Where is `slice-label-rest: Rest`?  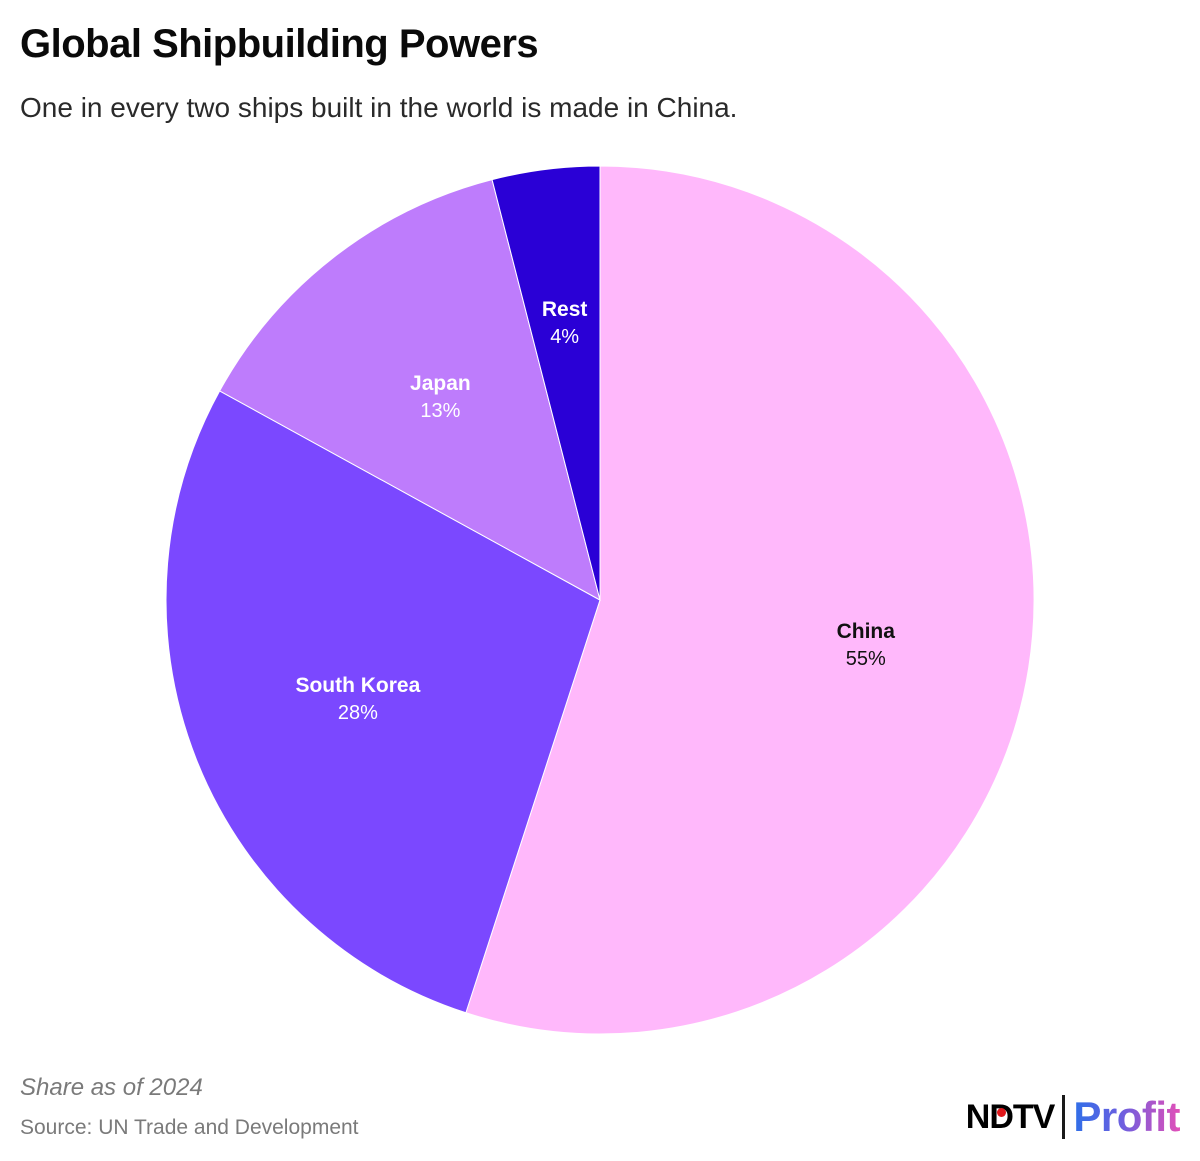
slice-label-rest: Rest is located at coordinates (565, 309).